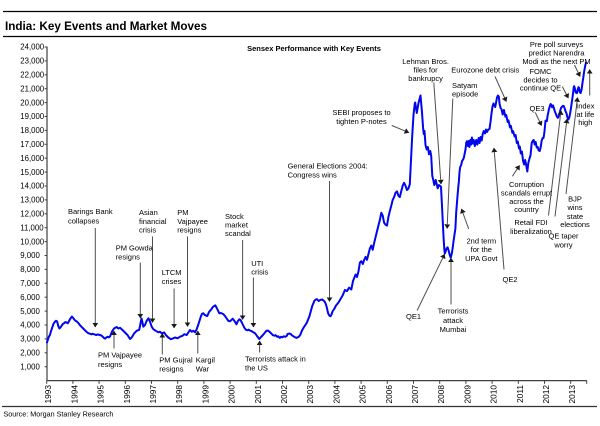 The image size is (600, 426). What do you see at coordinates (453, 311) in the screenshot?
I see `svg-text: Terrorists` at bounding box center [453, 311].